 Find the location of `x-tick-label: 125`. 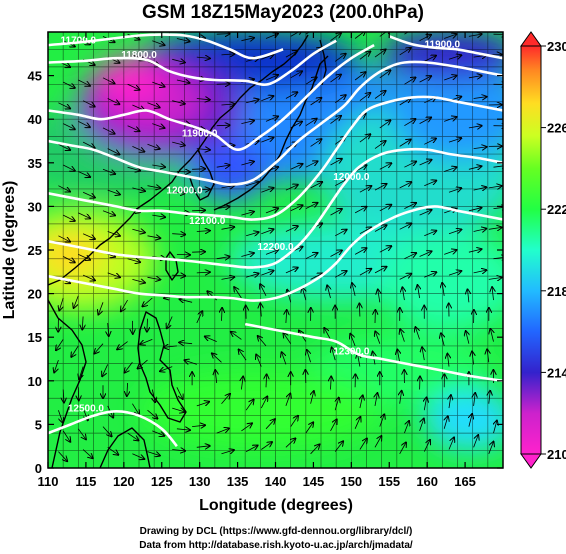

x-tick-label: 125 is located at coordinates (162, 481).